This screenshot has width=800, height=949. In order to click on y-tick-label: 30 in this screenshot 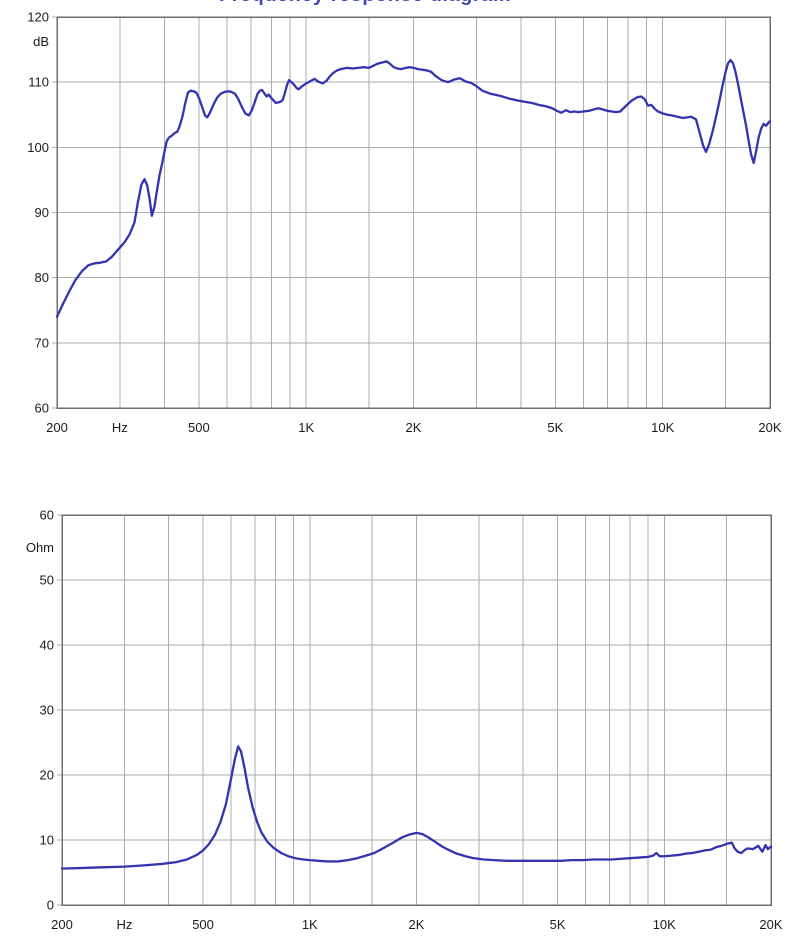, I will do `click(47, 710)`.